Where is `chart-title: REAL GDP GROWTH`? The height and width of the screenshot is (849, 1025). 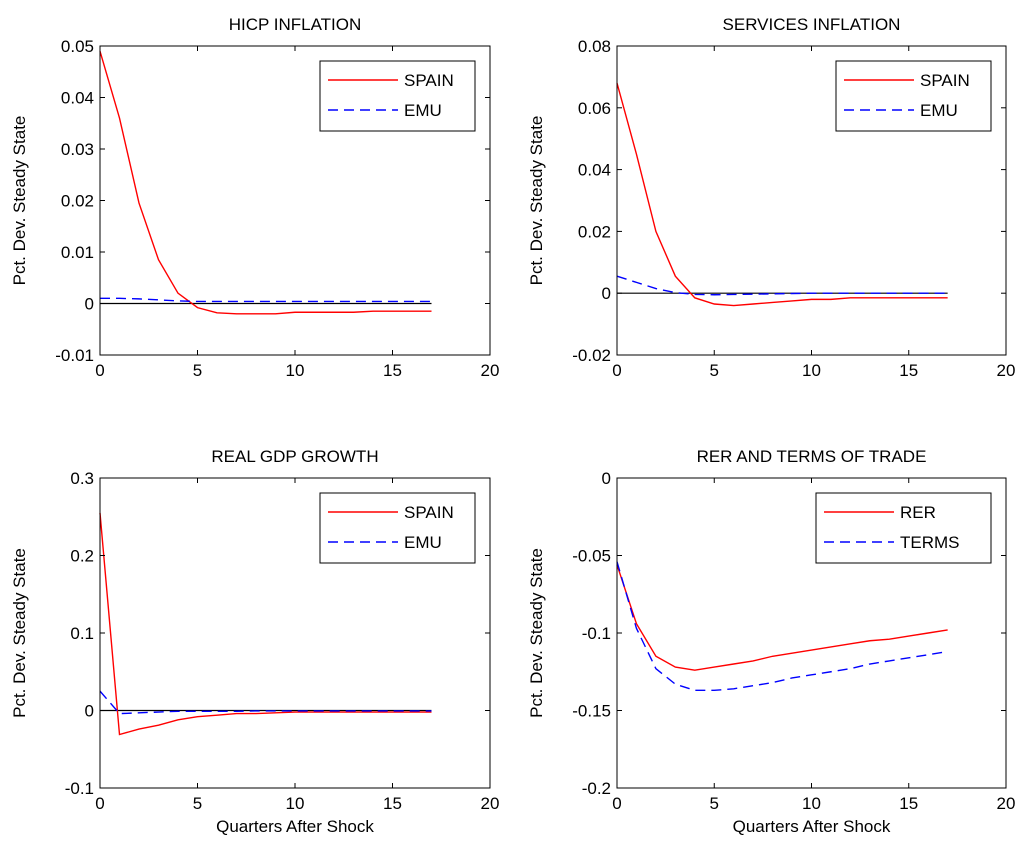 chart-title: REAL GDP GROWTH is located at coordinates (294, 456).